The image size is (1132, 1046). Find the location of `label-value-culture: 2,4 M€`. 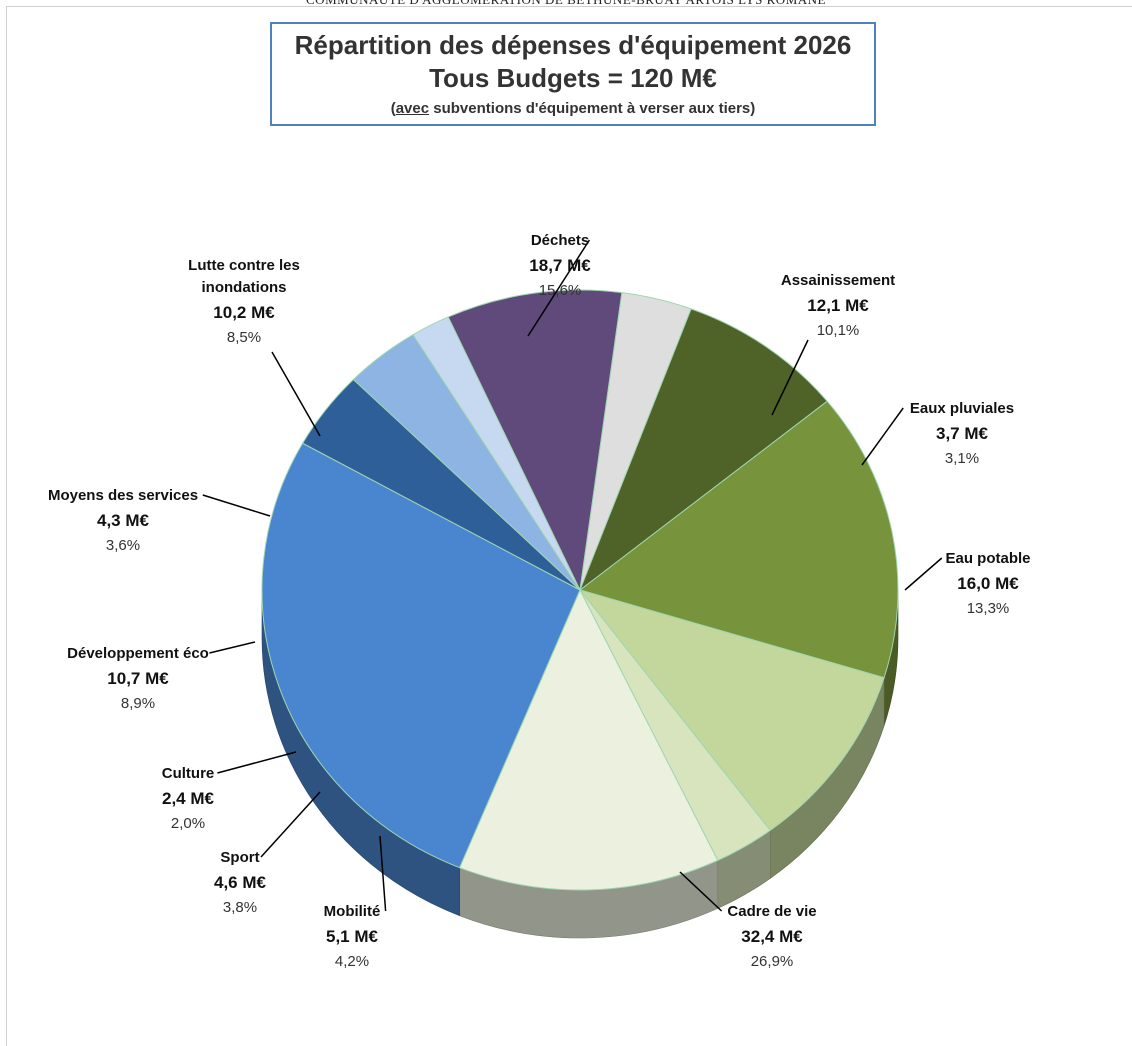

label-value-culture: 2,4 M€ is located at coordinates (188, 798).